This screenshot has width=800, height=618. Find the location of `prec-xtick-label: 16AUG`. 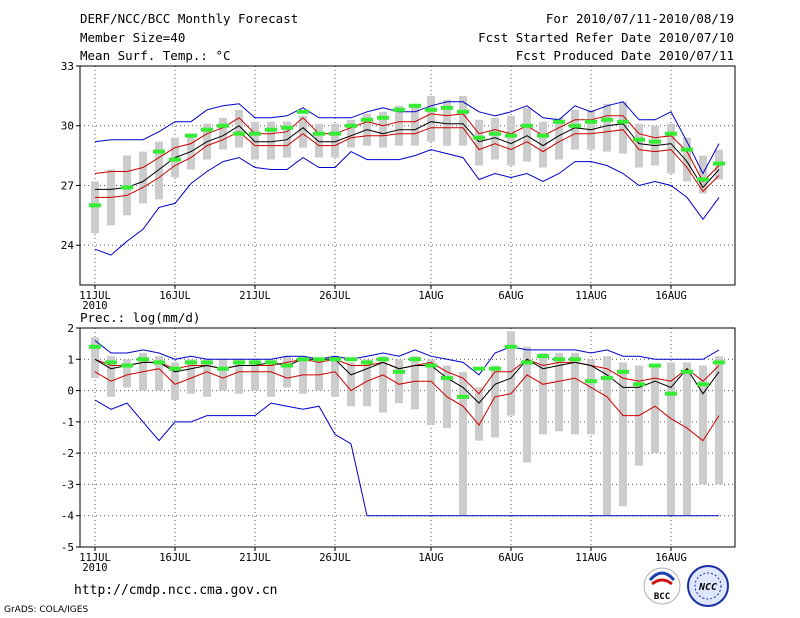

prec-xtick-label: 16AUG is located at coordinates (671, 558).